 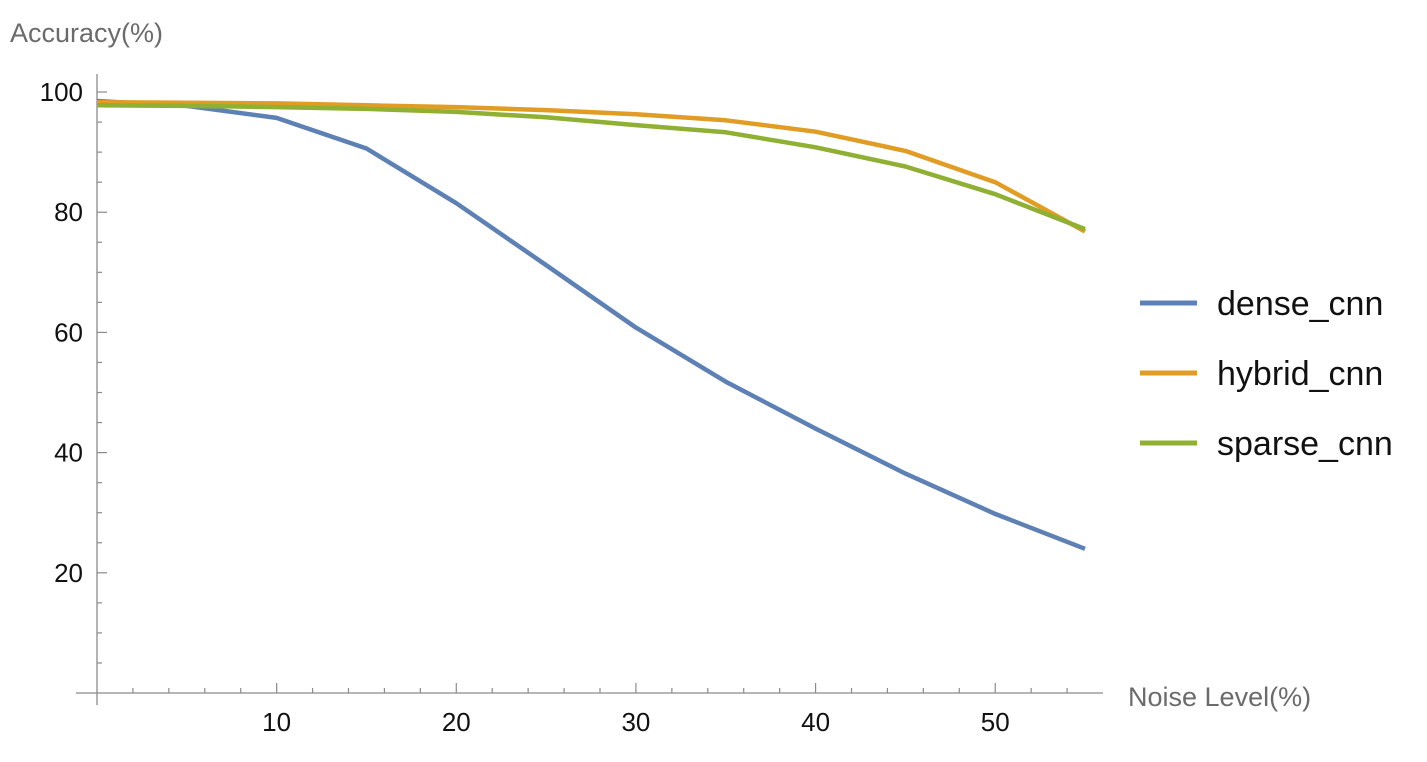 What do you see at coordinates (68, 212) in the screenshot?
I see `y-tick-label: 80` at bounding box center [68, 212].